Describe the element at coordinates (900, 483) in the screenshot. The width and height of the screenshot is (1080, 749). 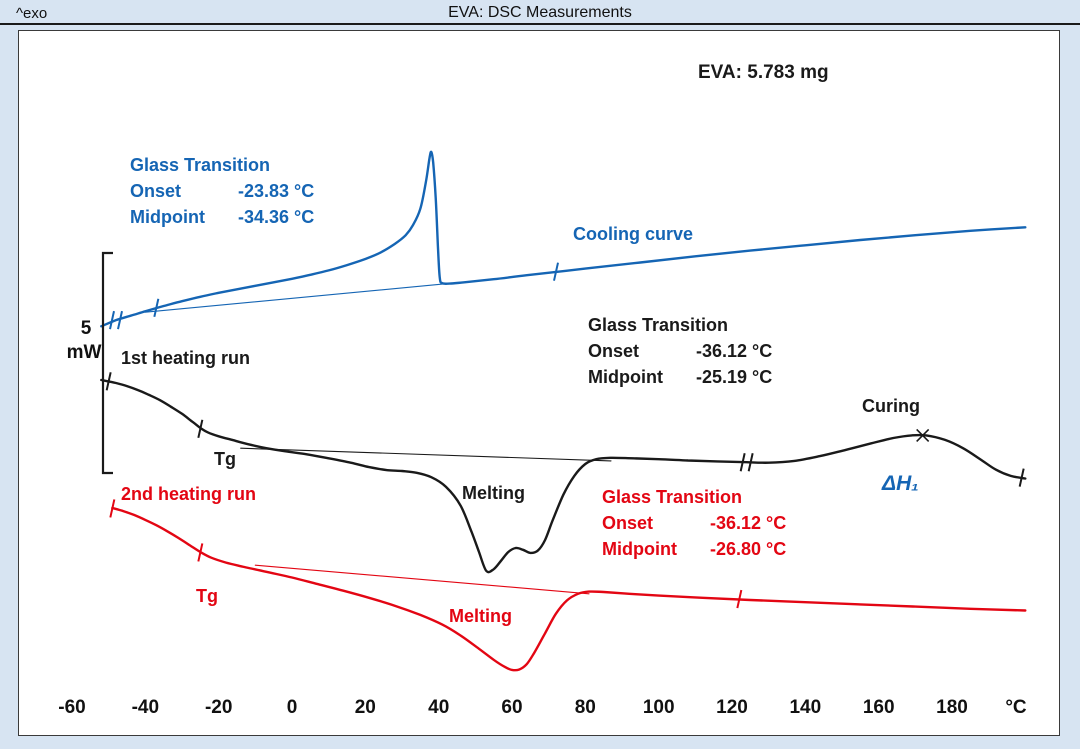
I see `delta-h1-label: ΔH₁` at that location.